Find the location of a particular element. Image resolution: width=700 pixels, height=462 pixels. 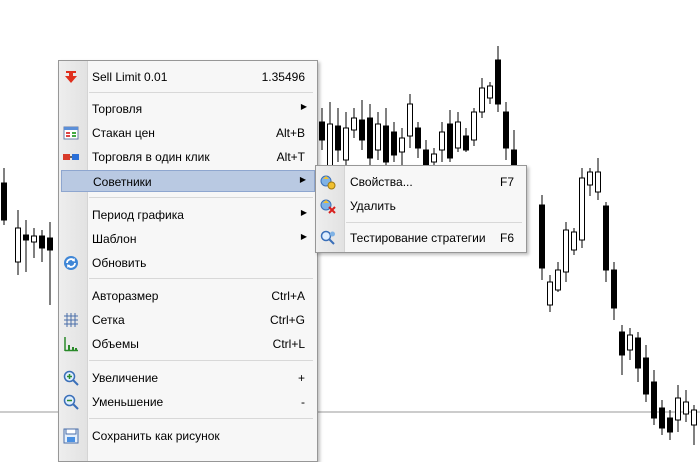

one-click-label: Торговля в один клик is located at coordinates (151, 157).